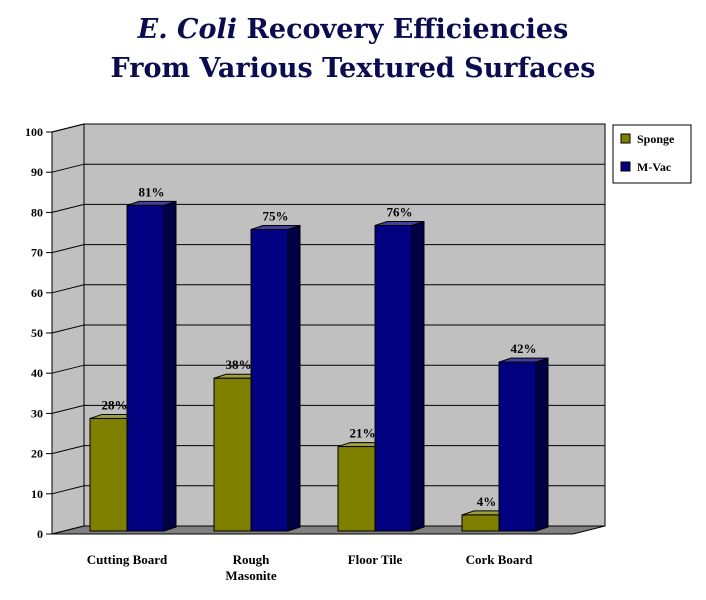  I want to click on chart-title-line2: From Various Textured Surfaces, so click(353, 68).